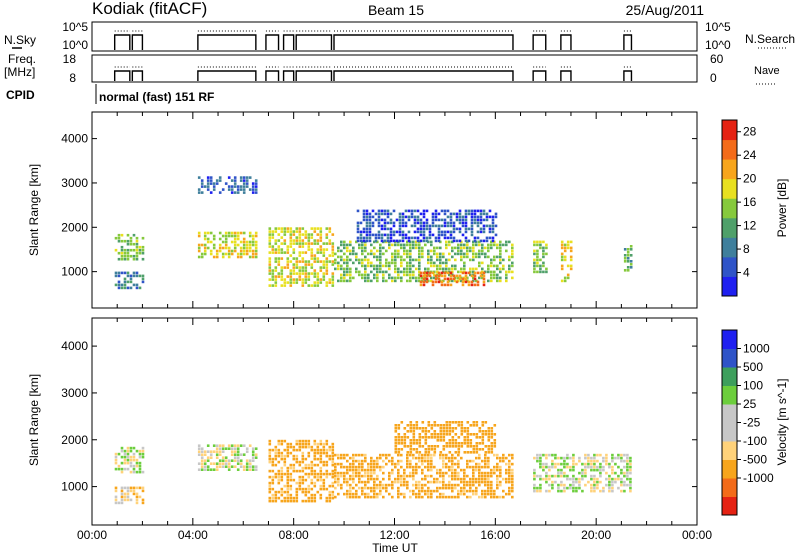  I want to click on velocity-colorbar-label: Velocity [m s^-1], so click(782, 422).